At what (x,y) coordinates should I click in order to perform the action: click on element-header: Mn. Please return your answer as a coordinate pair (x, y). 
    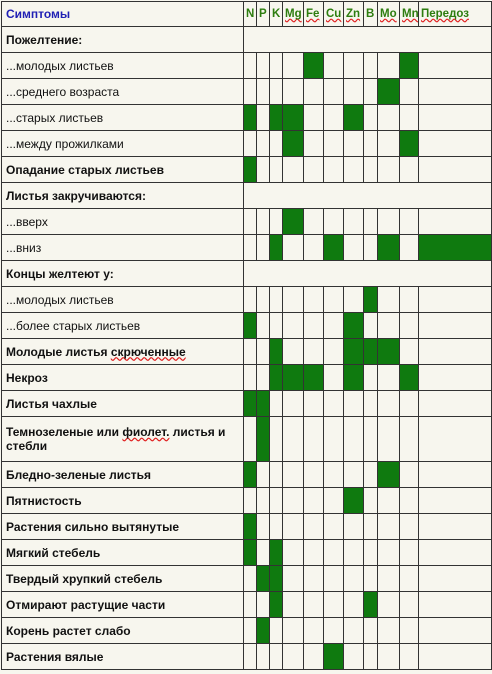
    Looking at the image, I should click on (409, 14).